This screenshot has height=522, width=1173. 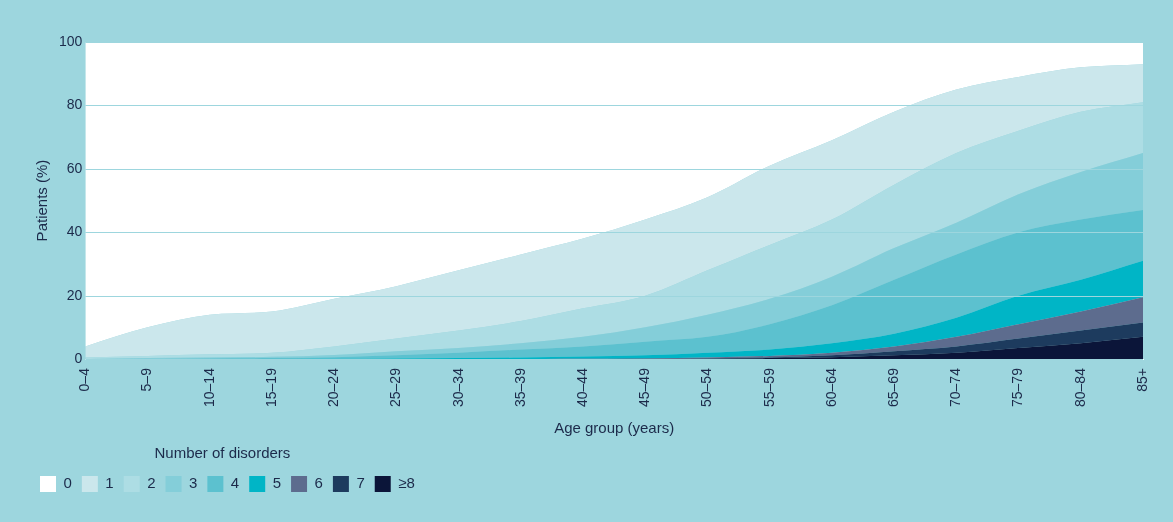 What do you see at coordinates (235, 483) in the screenshot?
I see `legend-label: 4` at bounding box center [235, 483].